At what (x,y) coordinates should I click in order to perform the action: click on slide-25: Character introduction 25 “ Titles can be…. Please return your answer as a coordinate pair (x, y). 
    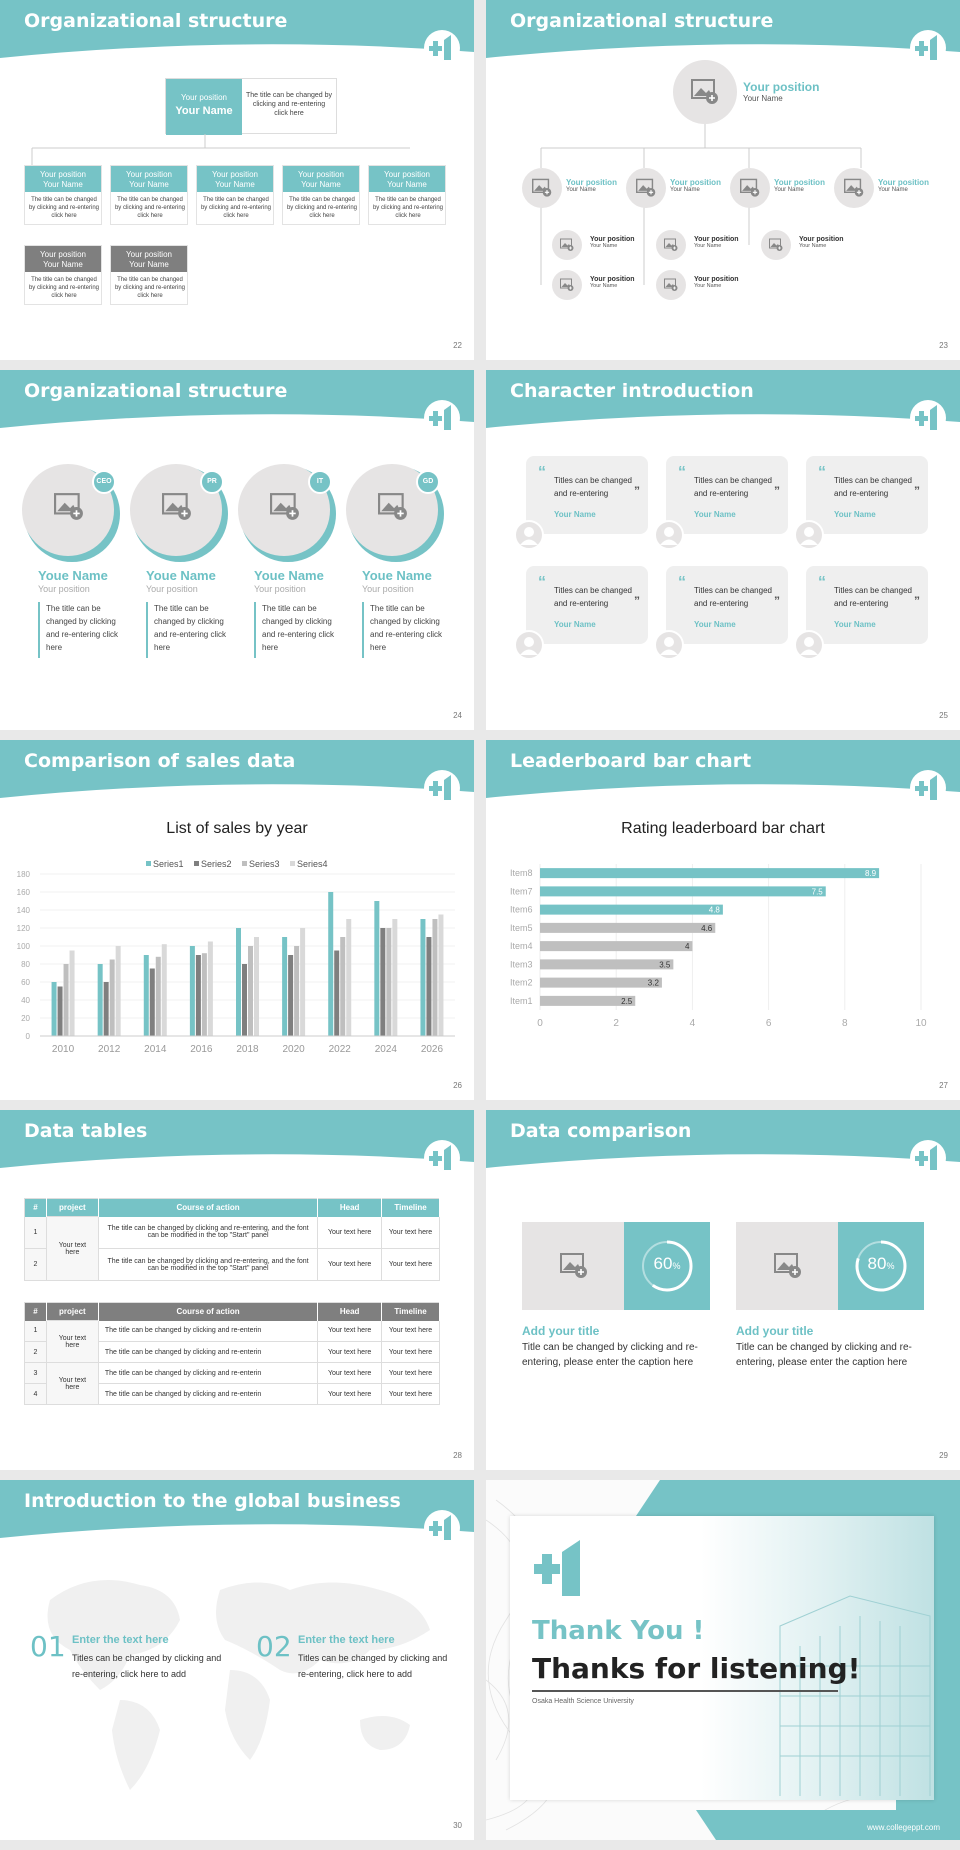
    Looking at the image, I should click on (723, 550).